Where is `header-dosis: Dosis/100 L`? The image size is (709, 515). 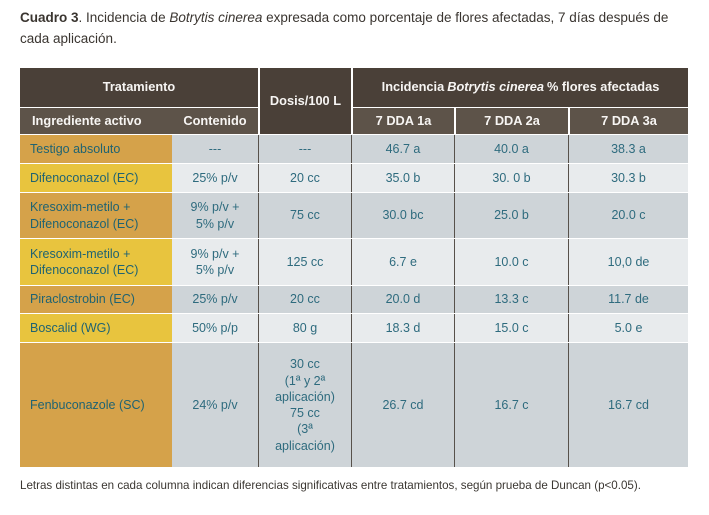 header-dosis: Dosis/100 L is located at coordinates (304, 101).